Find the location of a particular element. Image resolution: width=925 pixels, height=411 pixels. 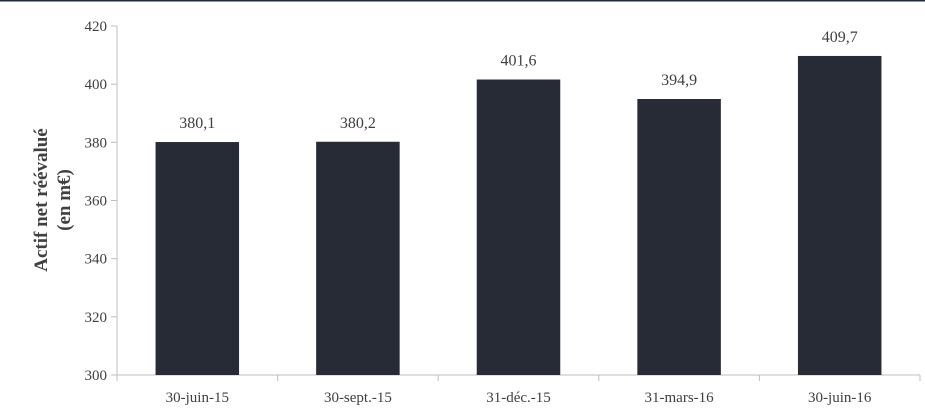

data-label: 380,2 is located at coordinates (358, 123).